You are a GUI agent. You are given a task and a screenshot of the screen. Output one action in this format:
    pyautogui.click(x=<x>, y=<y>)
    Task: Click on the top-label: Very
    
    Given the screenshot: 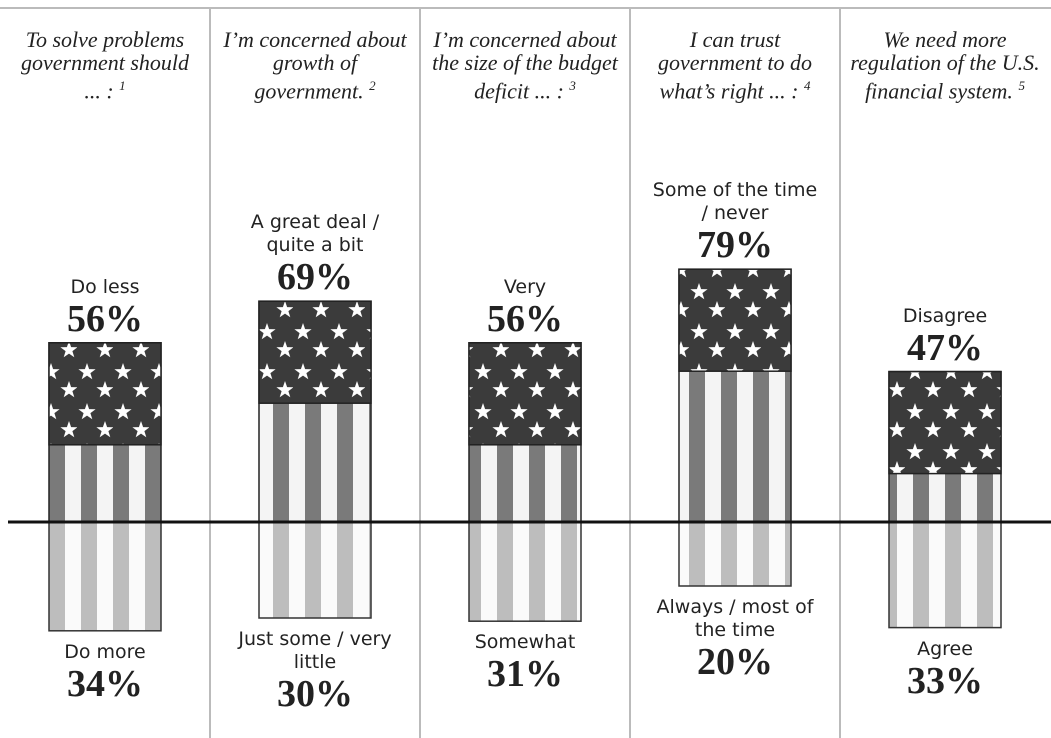 What is the action you would take?
    pyautogui.click(x=525, y=286)
    